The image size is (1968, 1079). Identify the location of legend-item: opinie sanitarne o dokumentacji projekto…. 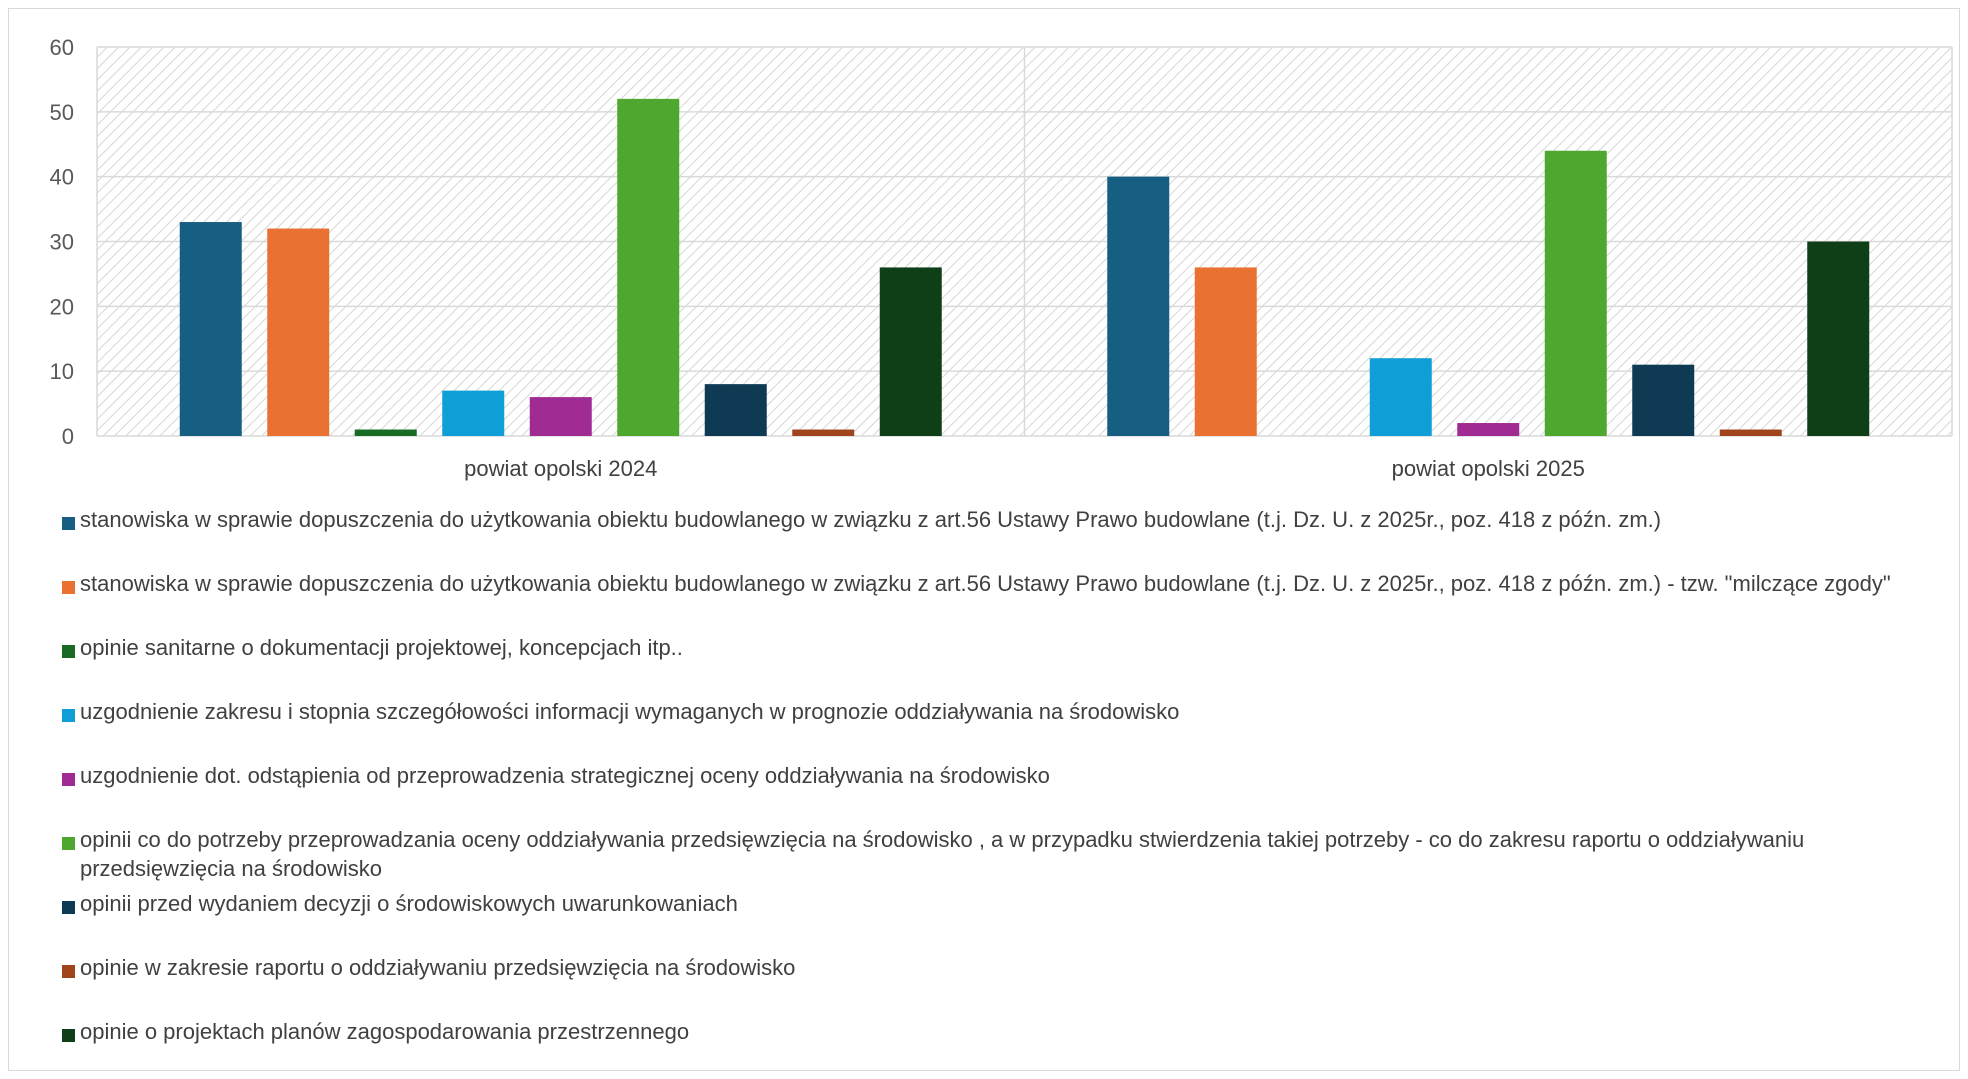
(1011, 647).